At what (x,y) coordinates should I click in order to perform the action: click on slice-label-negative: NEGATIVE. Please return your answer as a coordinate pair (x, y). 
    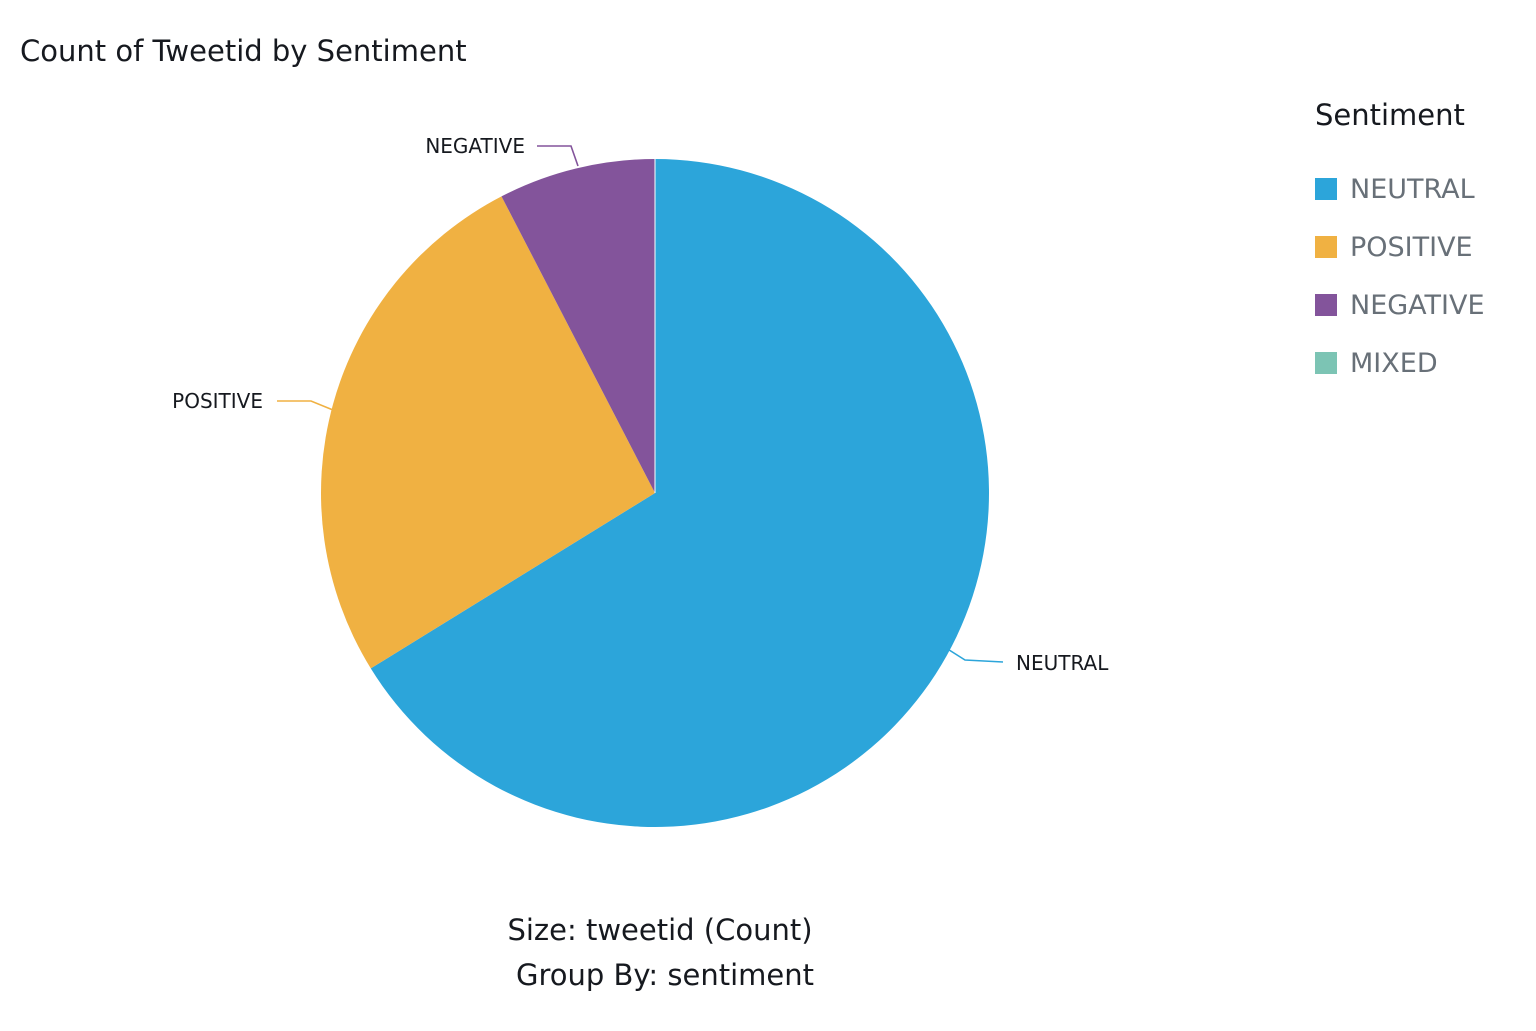
    Looking at the image, I should click on (475, 146).